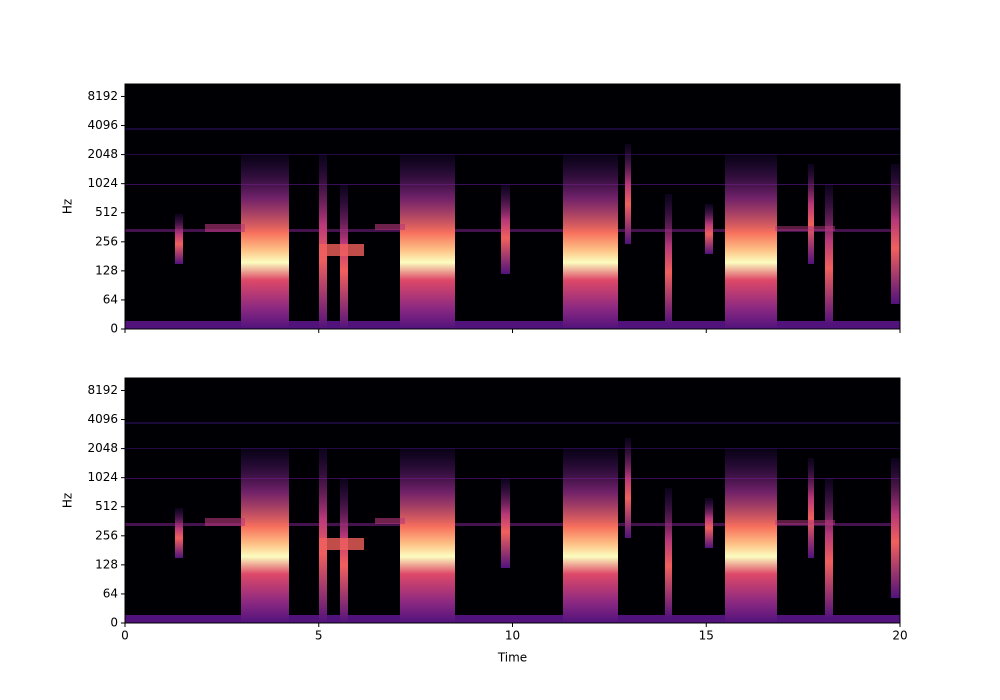  I want to click on x-tick-label: 5, so click(319, 636).